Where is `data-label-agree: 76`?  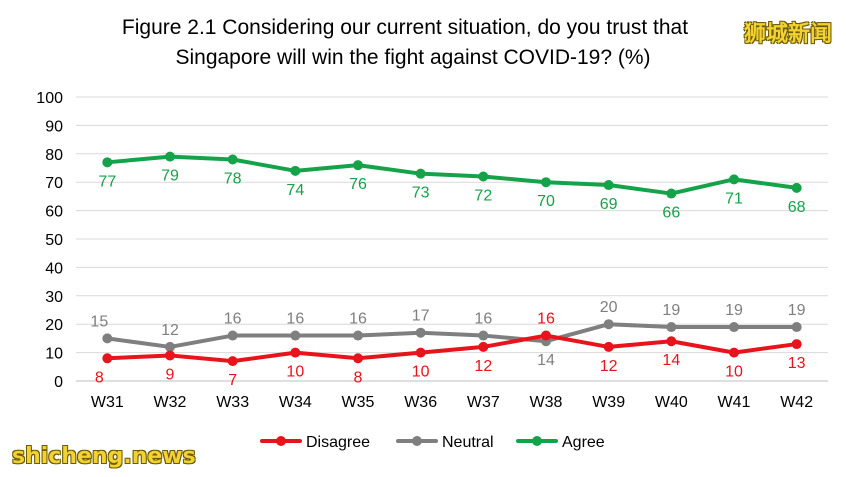 data-label-agree: 76 is located at coordinates (358, 184).